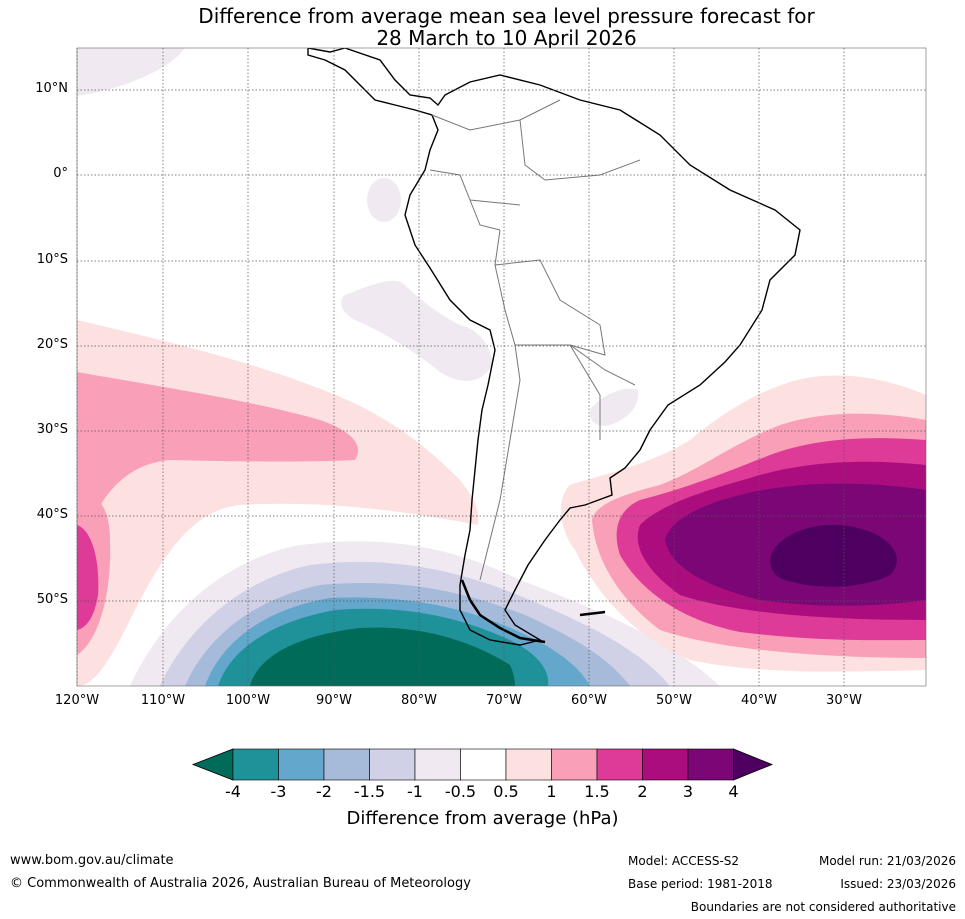 This screenshot has width=965, height=919. What do you see at coordinates (382, 656) in the screenshot?
I see `anomaly-area-s-neg6` at bounding box center [382, 656].